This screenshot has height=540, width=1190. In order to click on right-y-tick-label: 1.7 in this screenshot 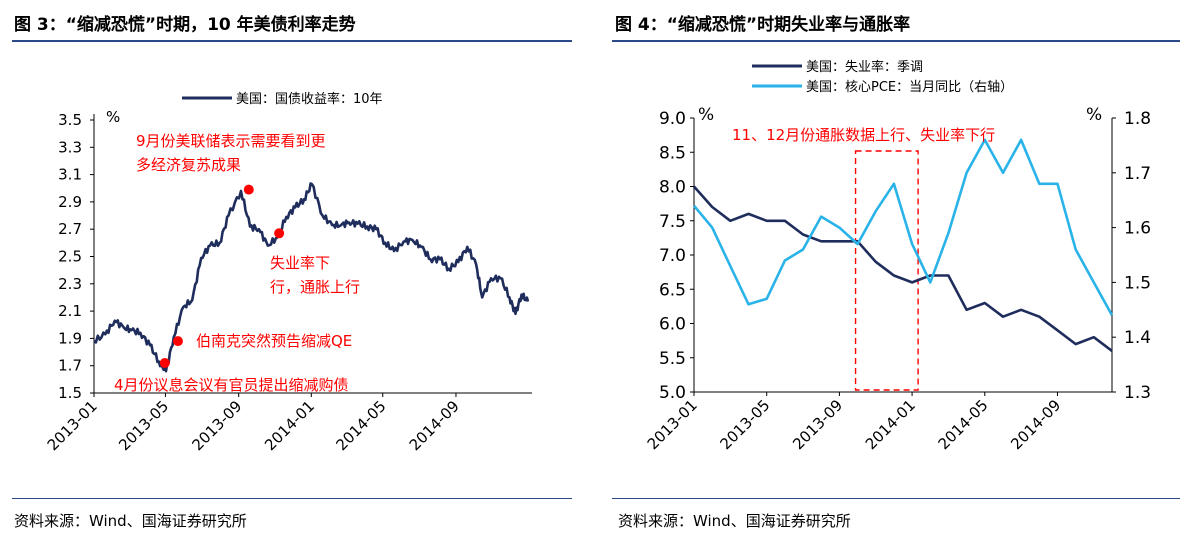, I will do `click(1137, 174)`.